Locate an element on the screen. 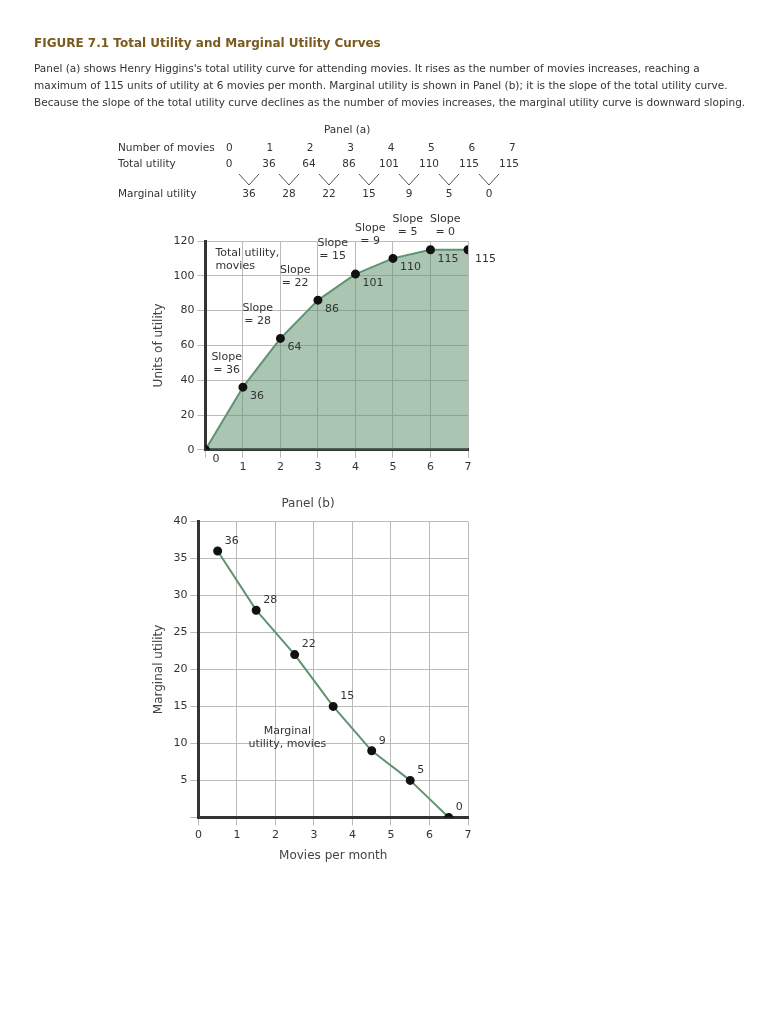  data-label: 64 is located at coordinates (294, 347).